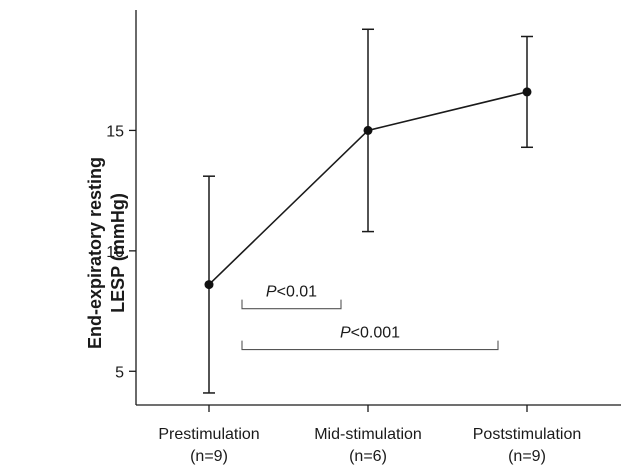 This screenshot has width=621, height=472. What do you see at coordinates (115, 131) in the screenshot?
I see `y-tick-label: 15` at bounding box center [115, 131].